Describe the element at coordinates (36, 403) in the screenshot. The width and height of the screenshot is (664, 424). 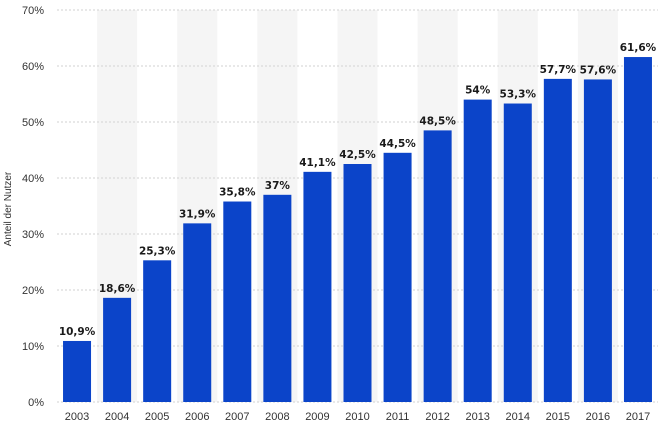
I see `y-tick-label: 0%` at that location.